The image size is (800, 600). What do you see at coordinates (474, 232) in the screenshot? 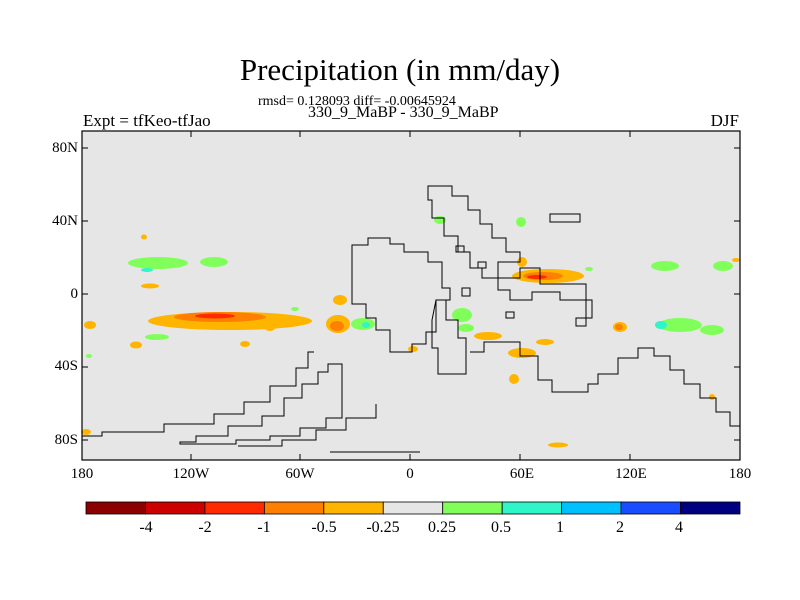
I see `coastline-north-africa` at bounding box center [474, 232].